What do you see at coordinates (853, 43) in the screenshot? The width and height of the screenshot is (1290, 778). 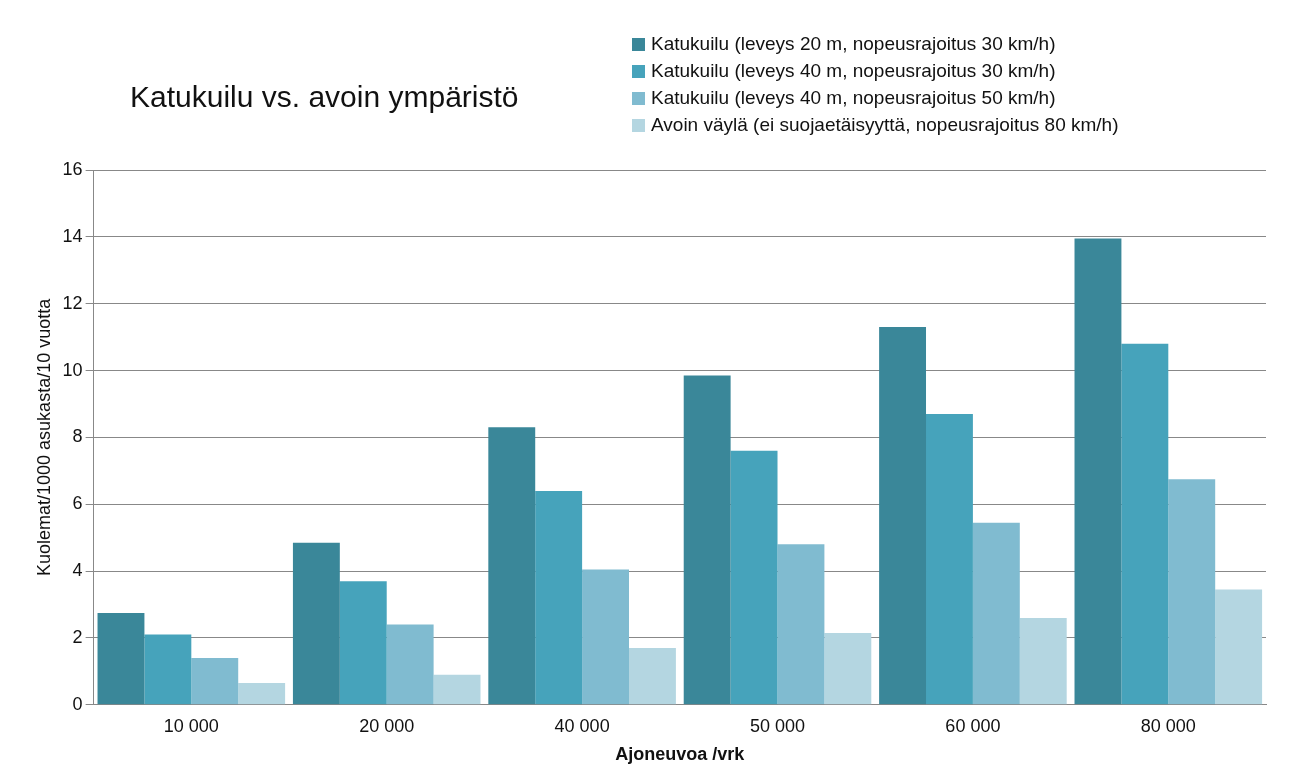 I see `legend-label: Katukuilu (leveys 20 m, nopeusrajoitus 30 km/h)` at bounding box center [853, 43].